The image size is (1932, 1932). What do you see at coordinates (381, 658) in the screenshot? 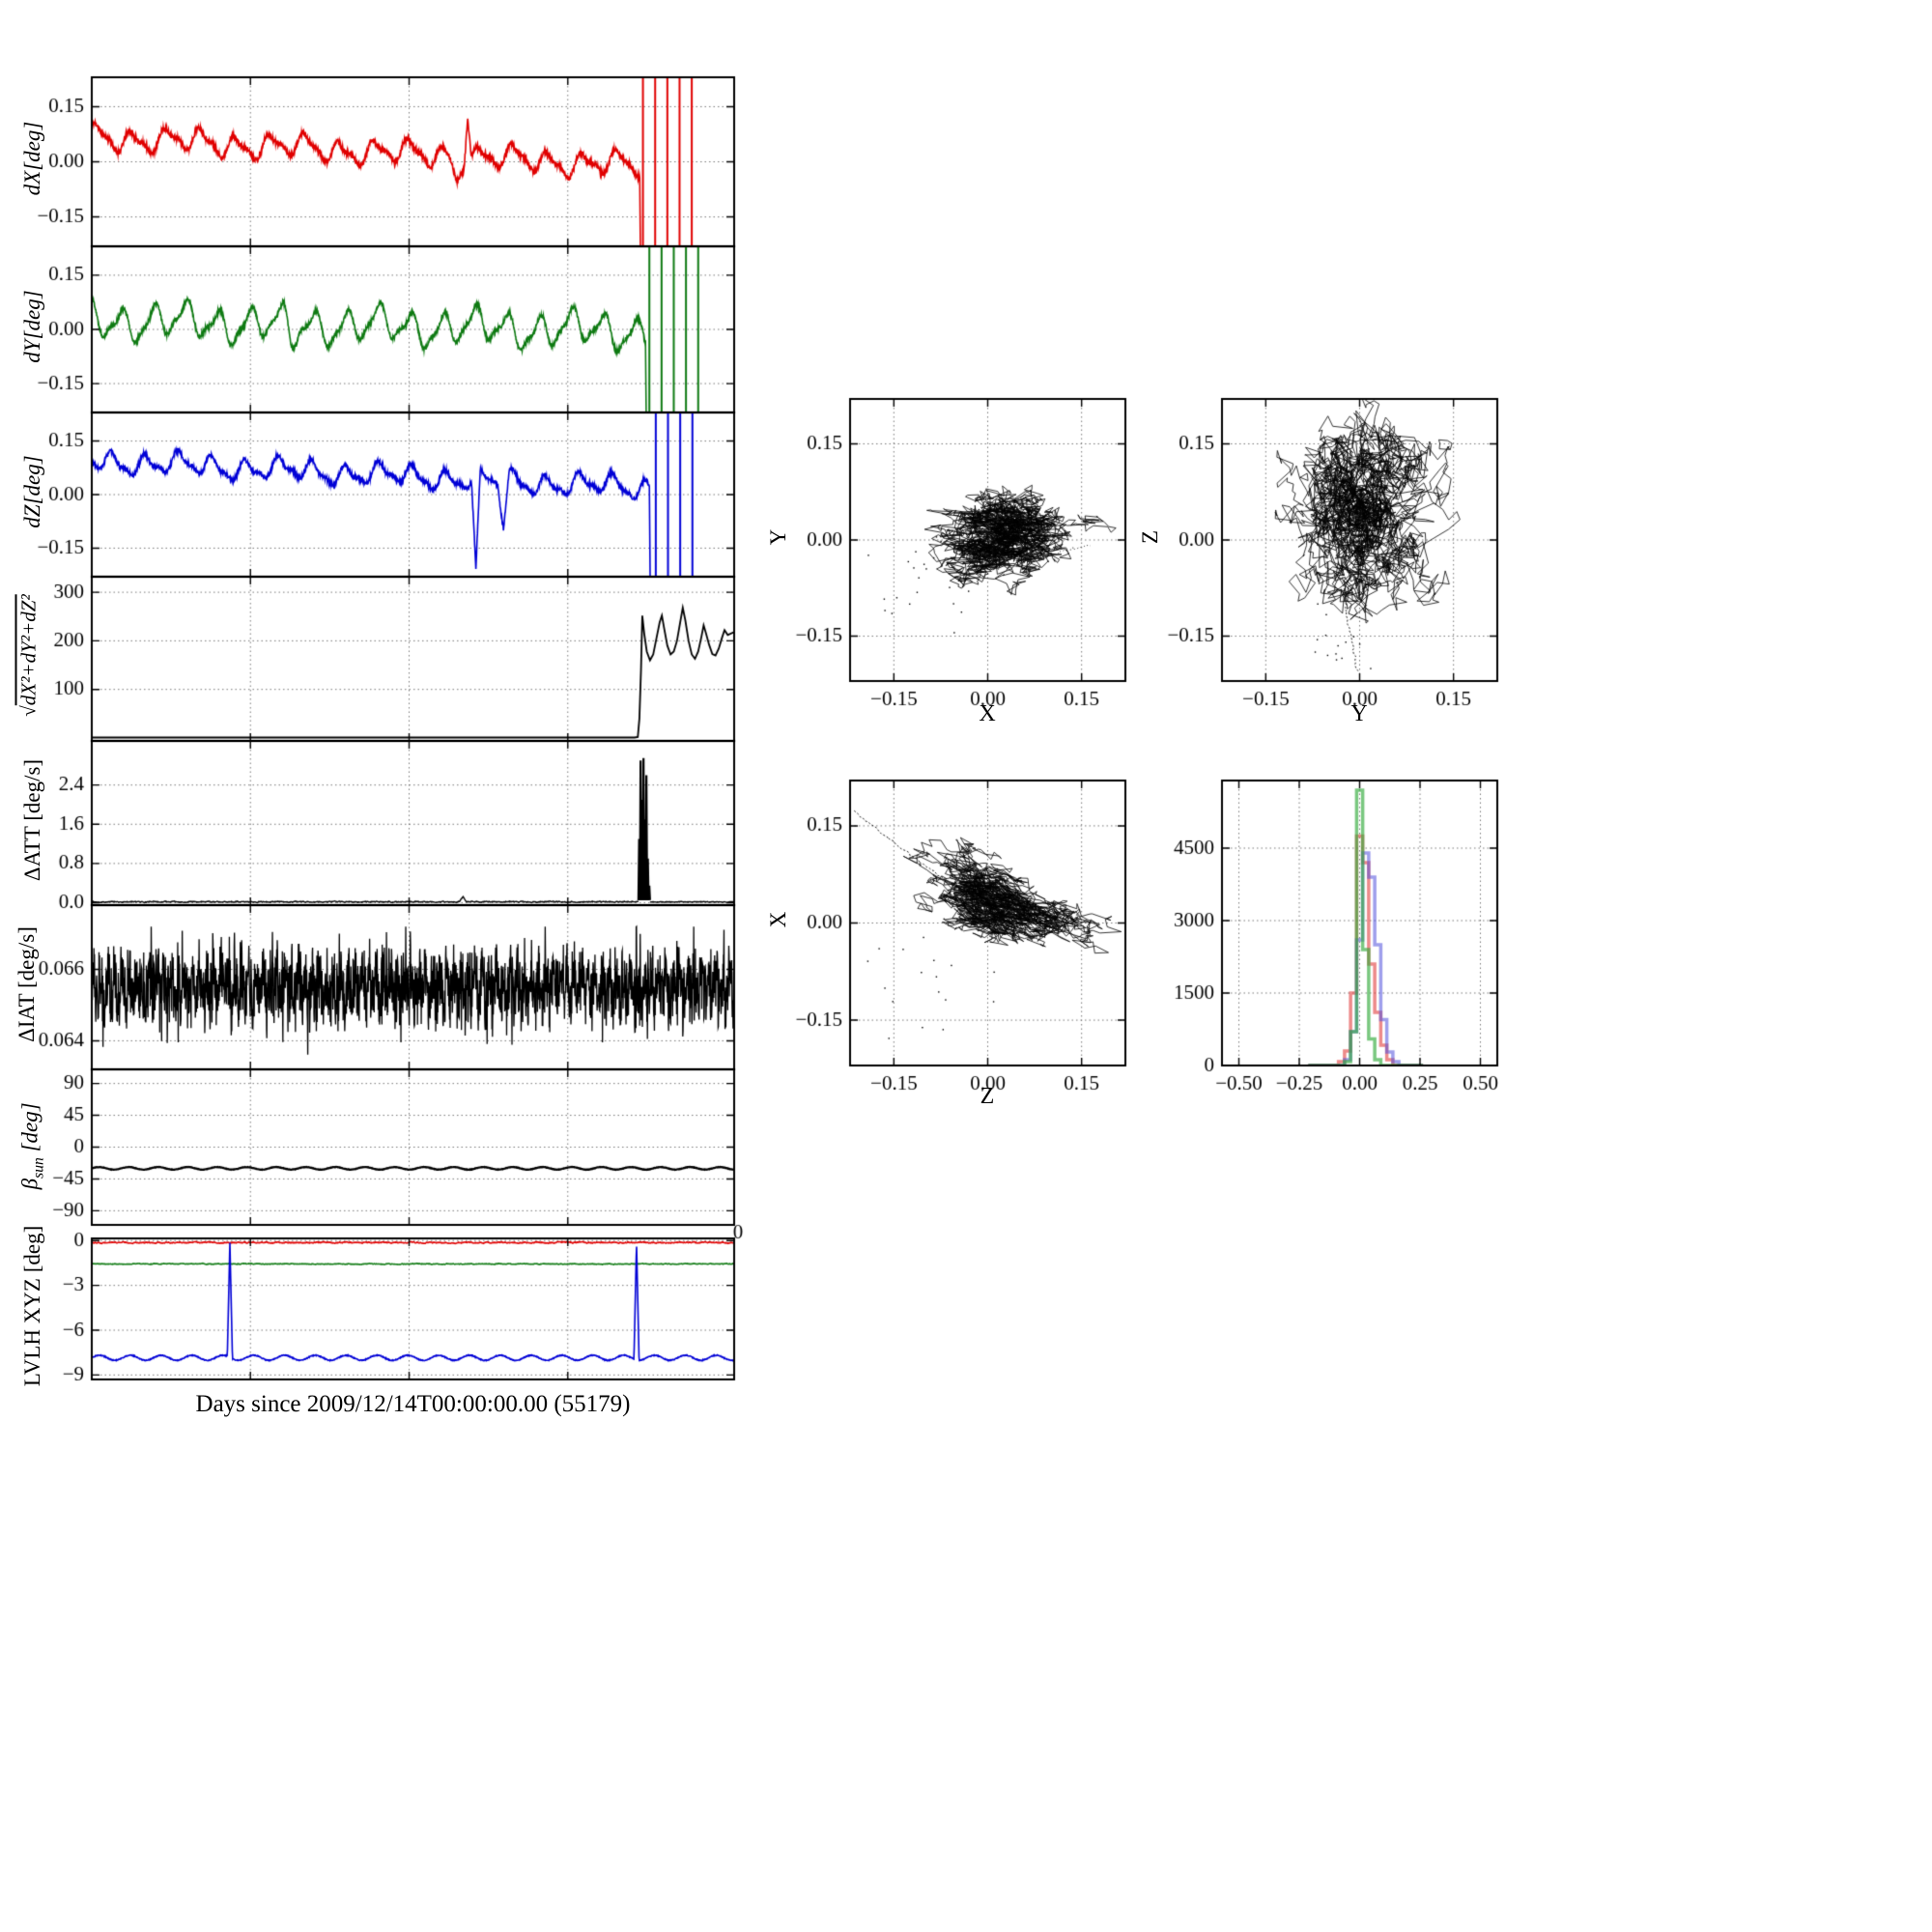
I see `norm-timeseries-plot` at bounding box center [381, 658].